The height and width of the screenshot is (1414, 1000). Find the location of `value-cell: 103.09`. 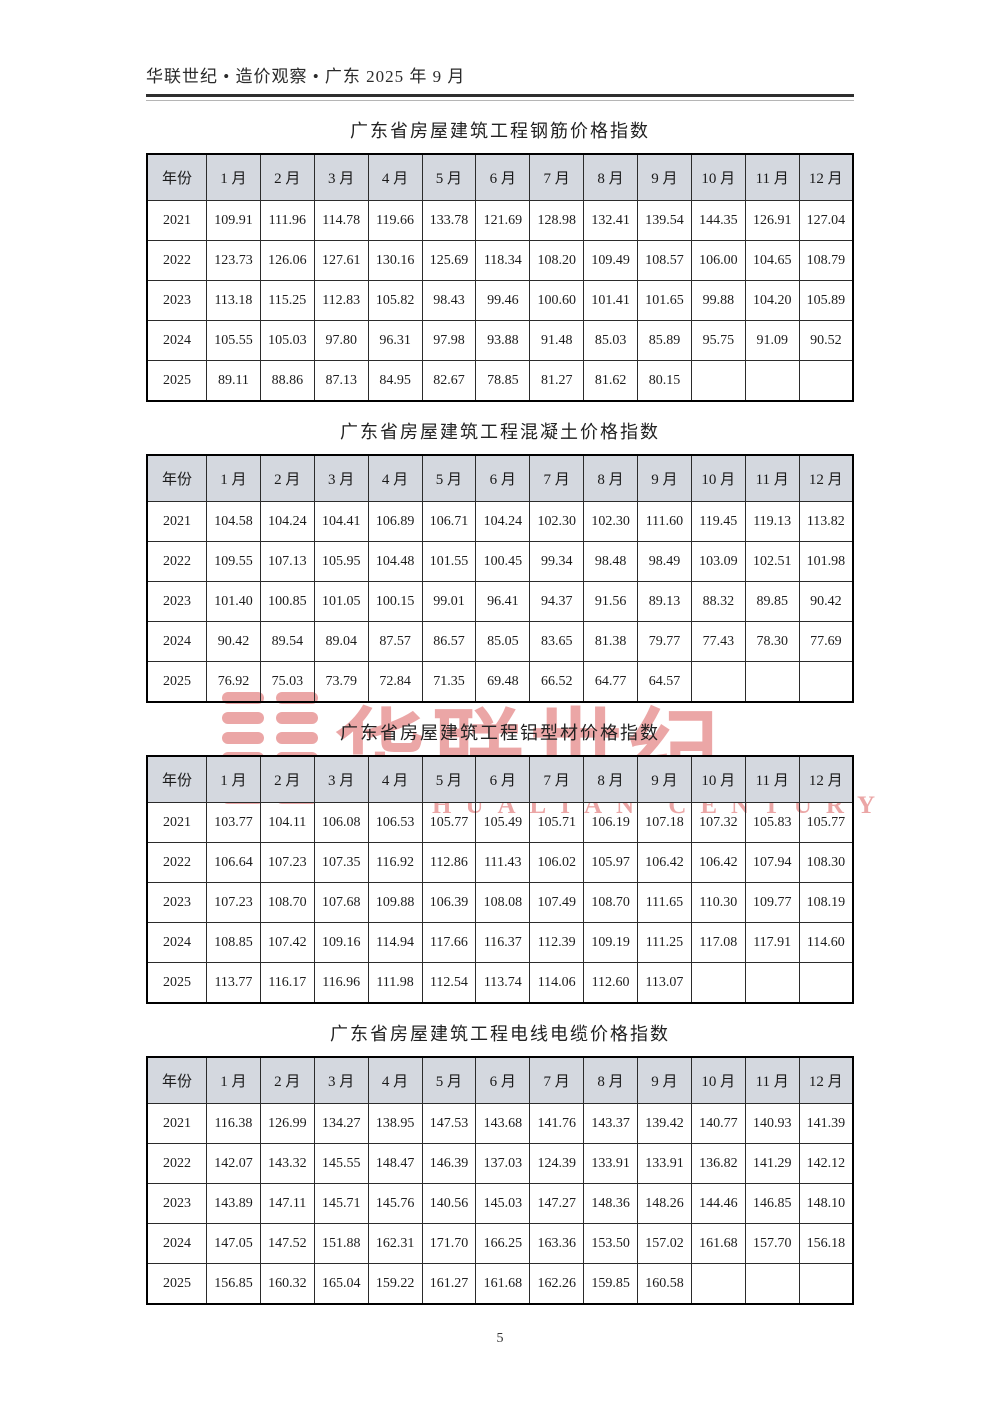

value-cell: 103.09 is located at coordinates (718, 561).